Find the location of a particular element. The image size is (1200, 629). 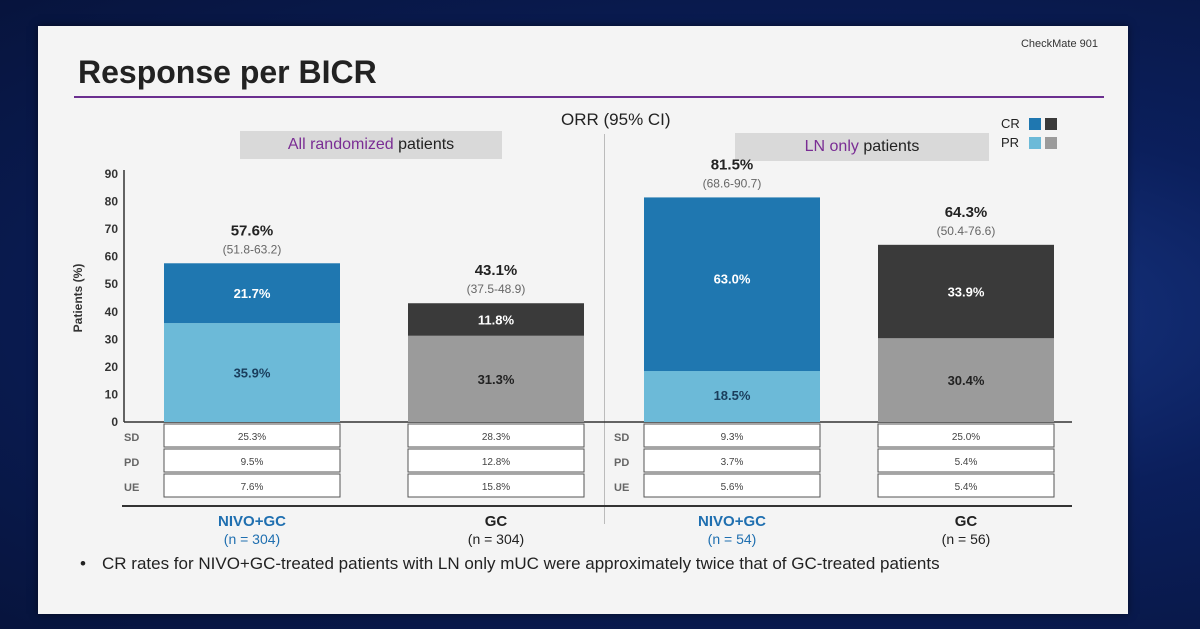

table-cell-value: 15.8% is located at coordinates (496, 487).